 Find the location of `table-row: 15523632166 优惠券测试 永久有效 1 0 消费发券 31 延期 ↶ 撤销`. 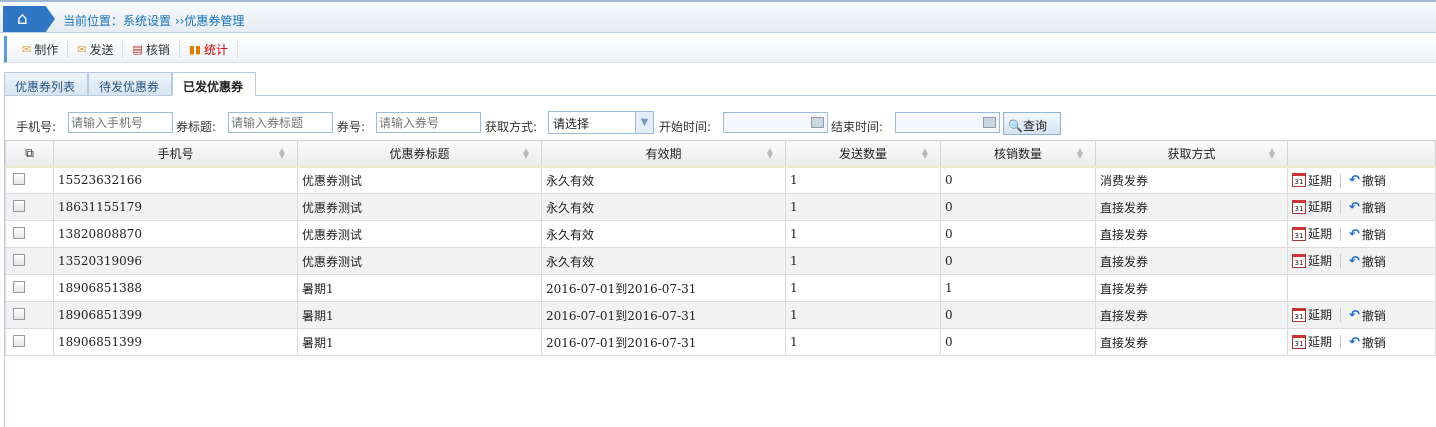

table-row: 15523632166 优惠券测试 永久有效 1 0 消费发券 31 延期 ↶ 撤销 is located at coordinates (720, 180).